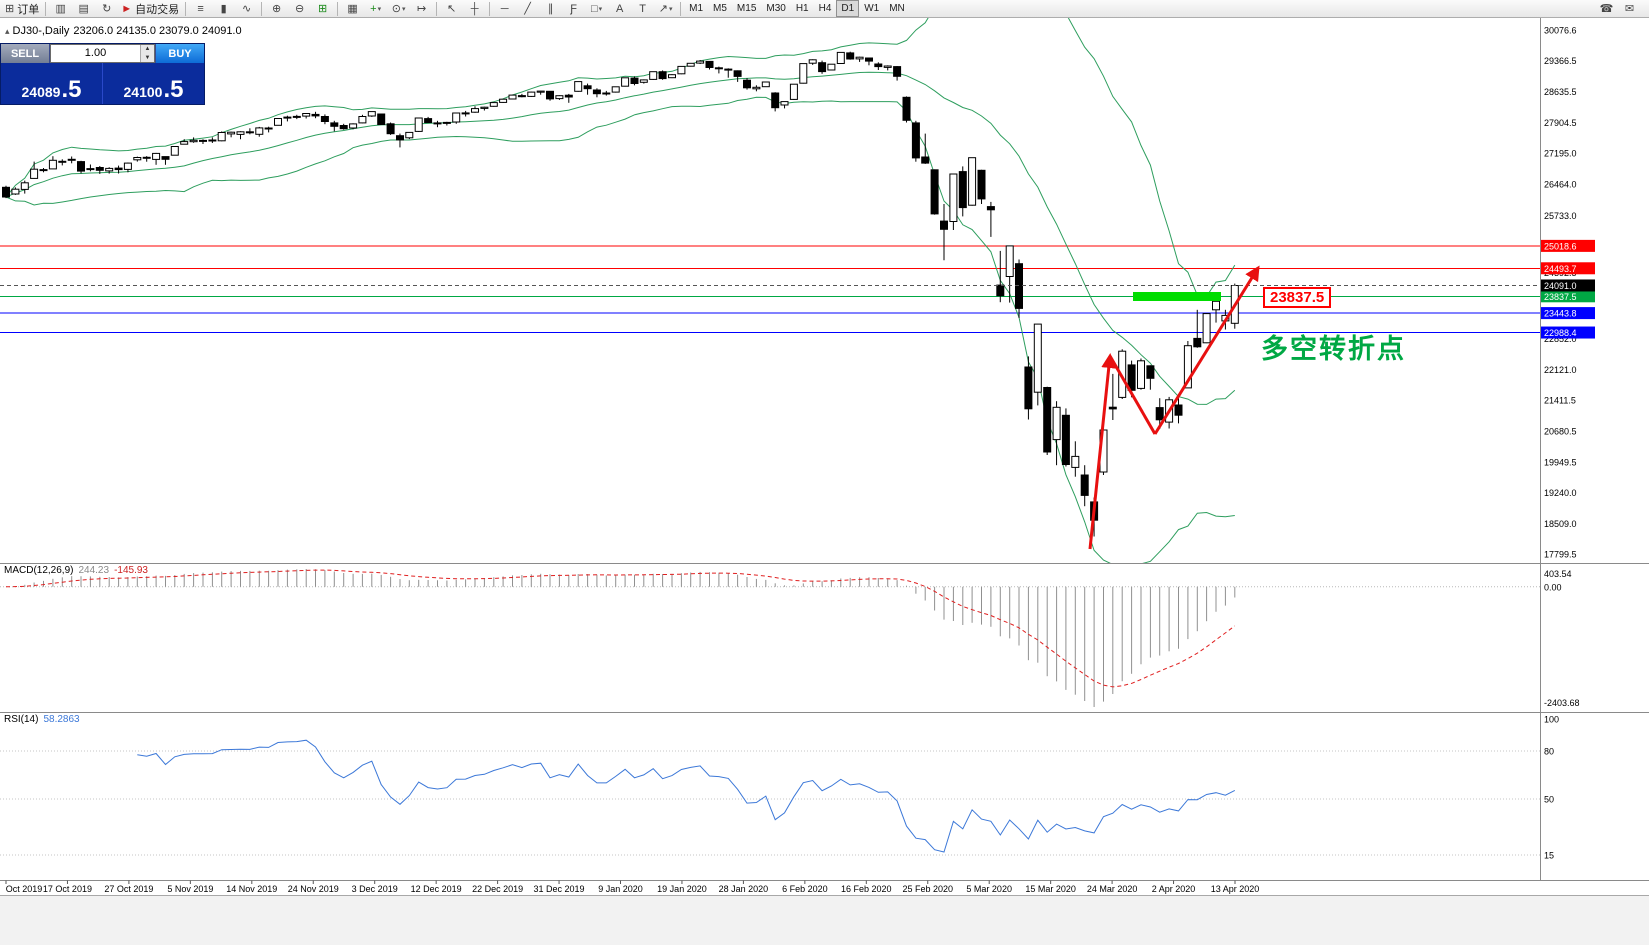 The width and height of the screenshot is (1649, 945). What do you see at coordinates (897, 8) in the screenshot?
I see `timeframe-MN: MN` at bounding box center [897, 8].